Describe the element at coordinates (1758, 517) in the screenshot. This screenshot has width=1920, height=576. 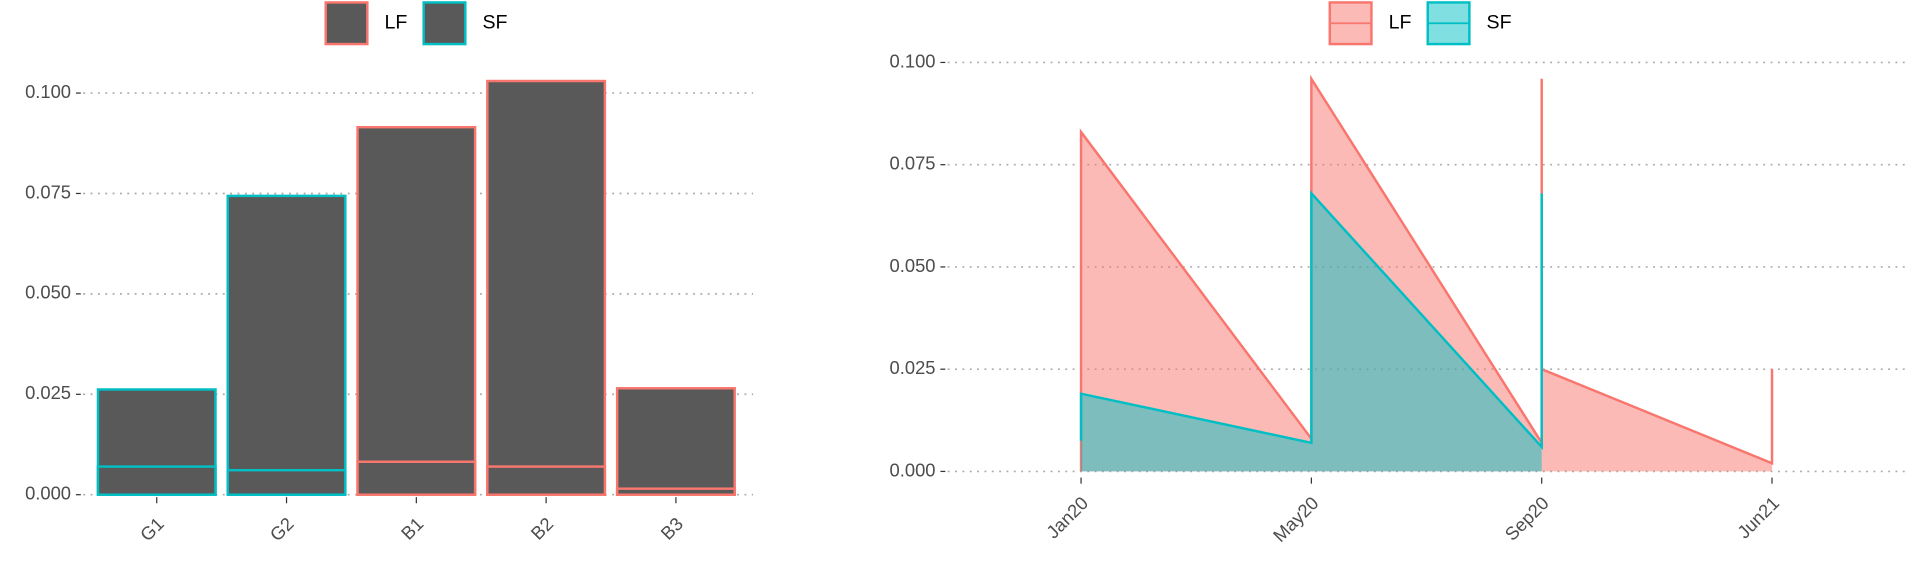
I see `x-tick-label: Jun21` at that location.